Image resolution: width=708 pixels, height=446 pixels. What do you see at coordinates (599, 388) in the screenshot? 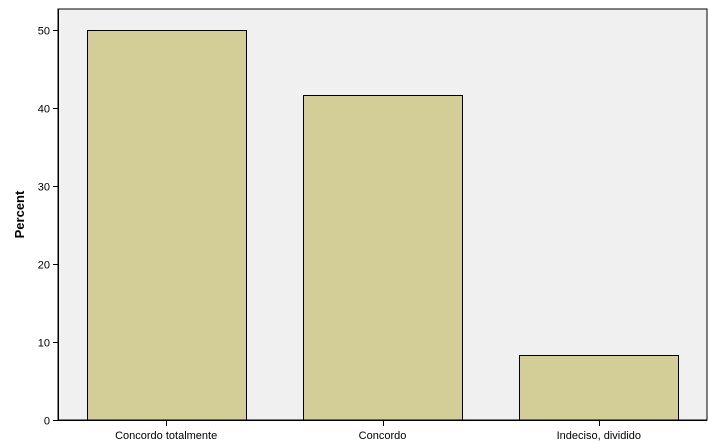
I see `bar` at bounding box center [599, 388].